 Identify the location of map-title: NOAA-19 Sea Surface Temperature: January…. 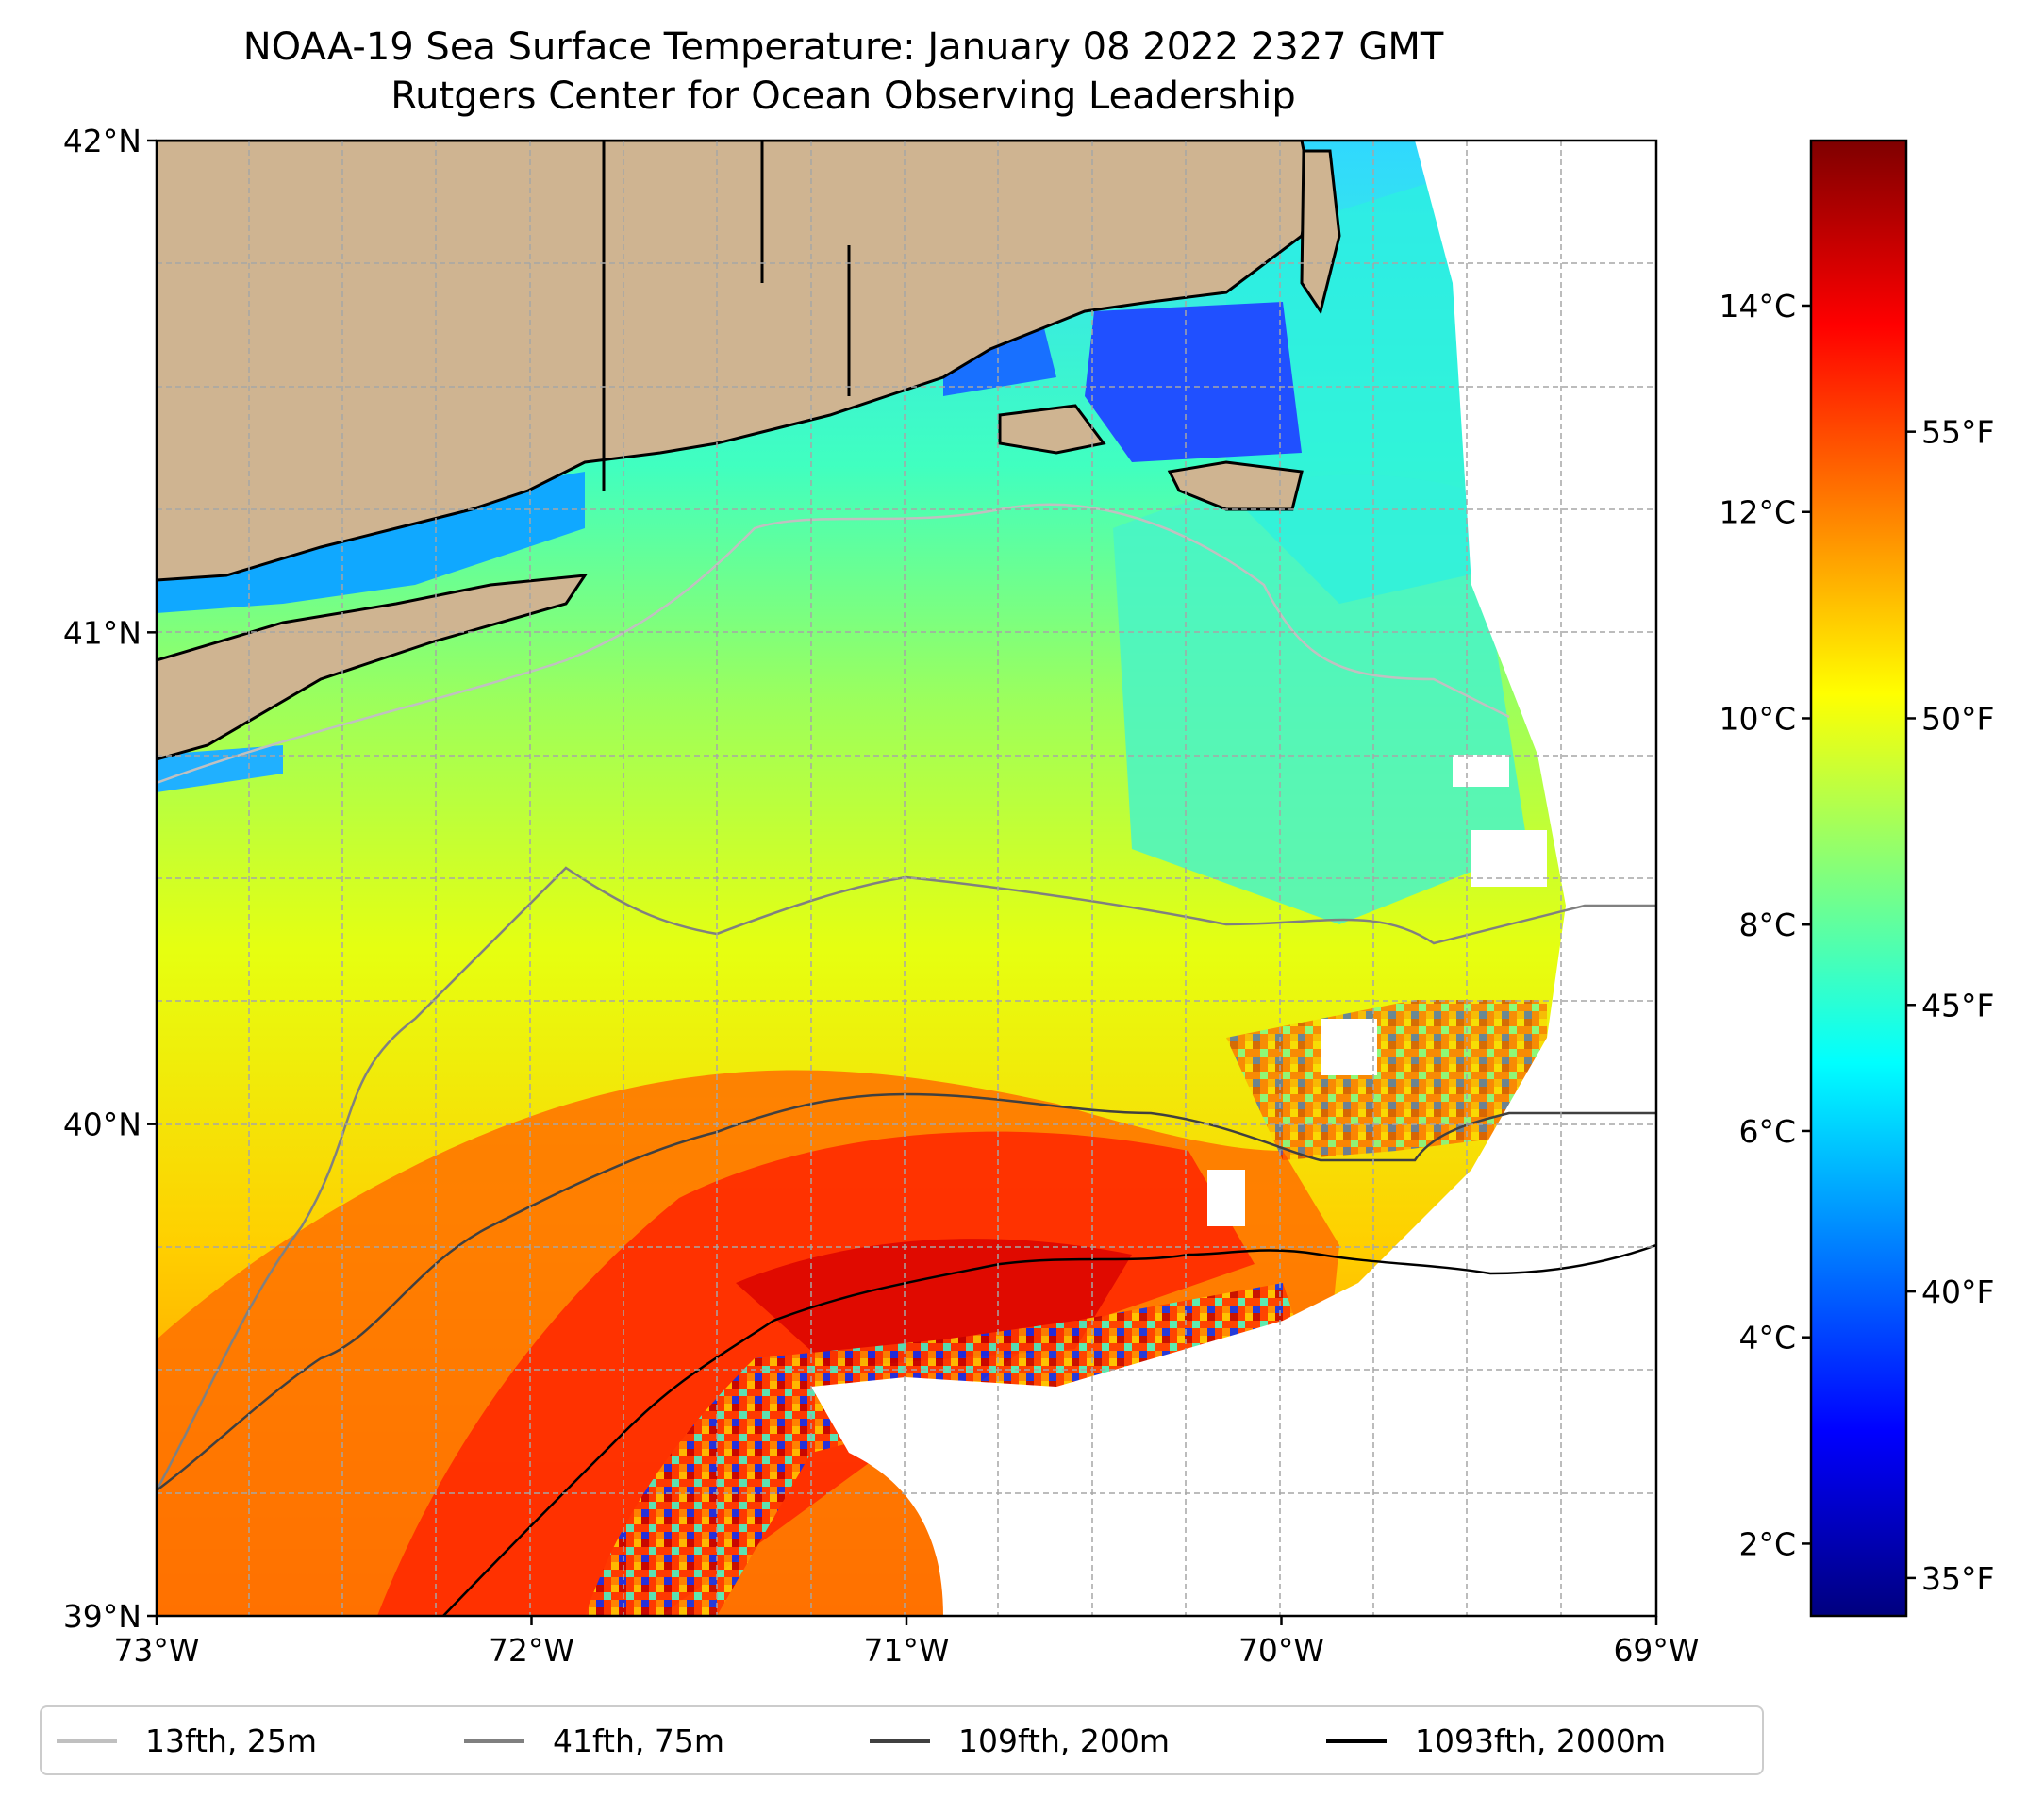
(843, 47).